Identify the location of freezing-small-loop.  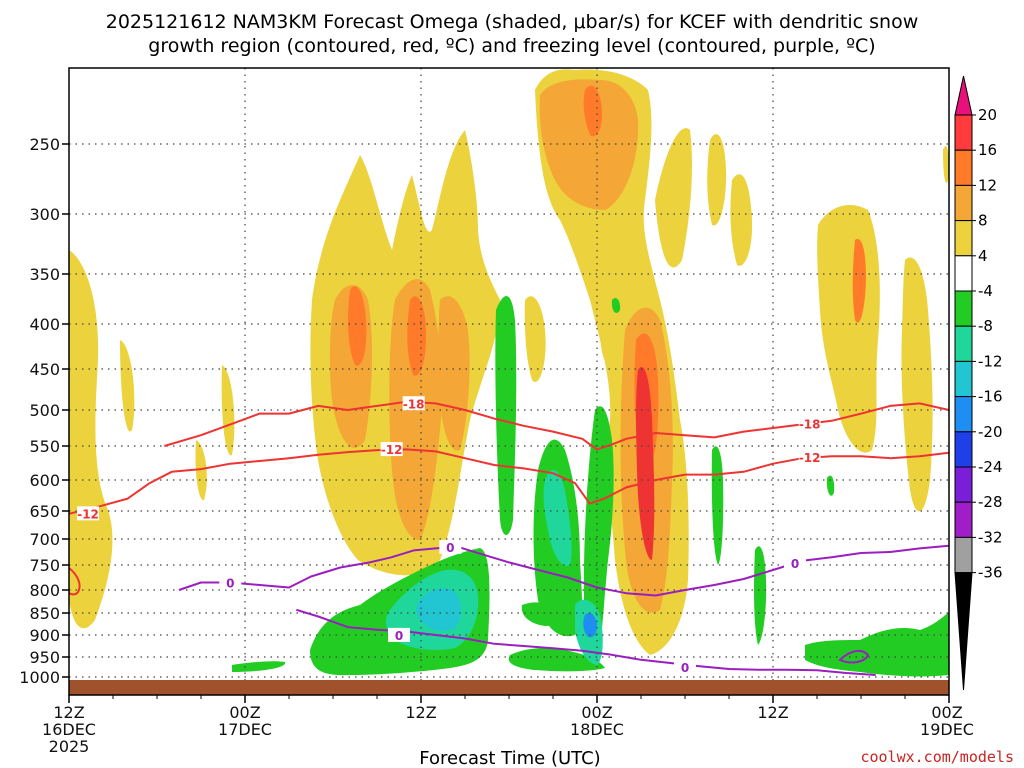
(854, 656).